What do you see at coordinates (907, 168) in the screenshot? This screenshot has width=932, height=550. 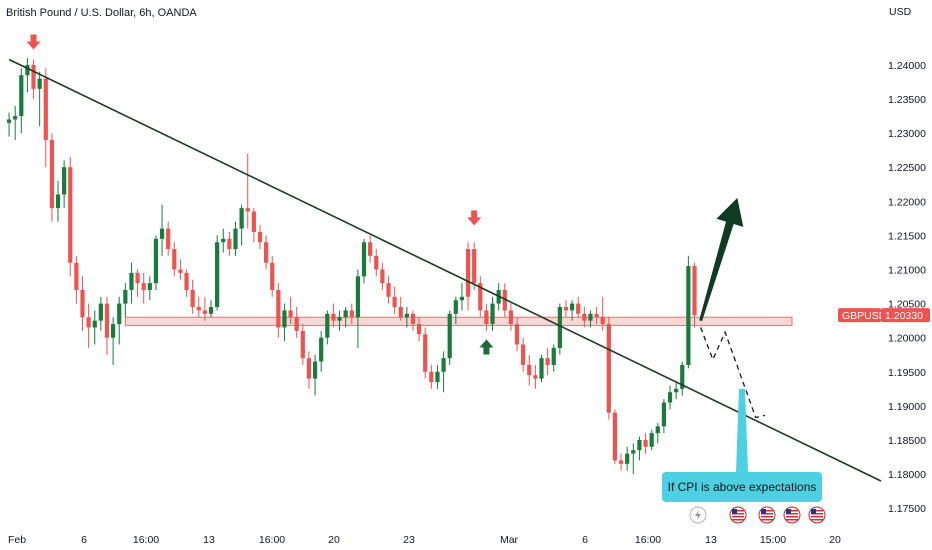 I see `y-tick-label: 1.22500` at bounding box center [907, 168].